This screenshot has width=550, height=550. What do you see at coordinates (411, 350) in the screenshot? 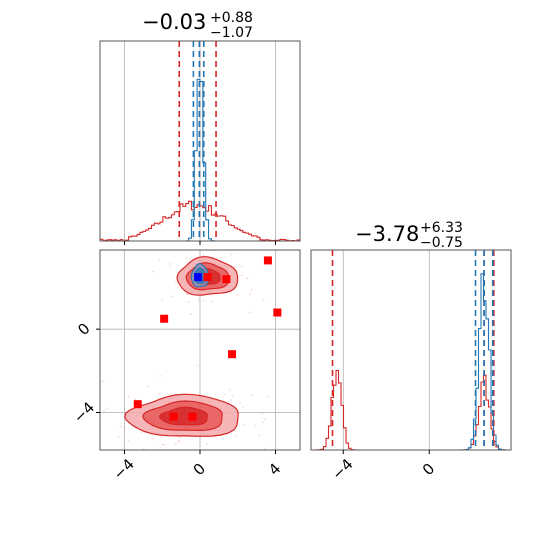
I see `histogram-frame` at bounding box center [411, 350].